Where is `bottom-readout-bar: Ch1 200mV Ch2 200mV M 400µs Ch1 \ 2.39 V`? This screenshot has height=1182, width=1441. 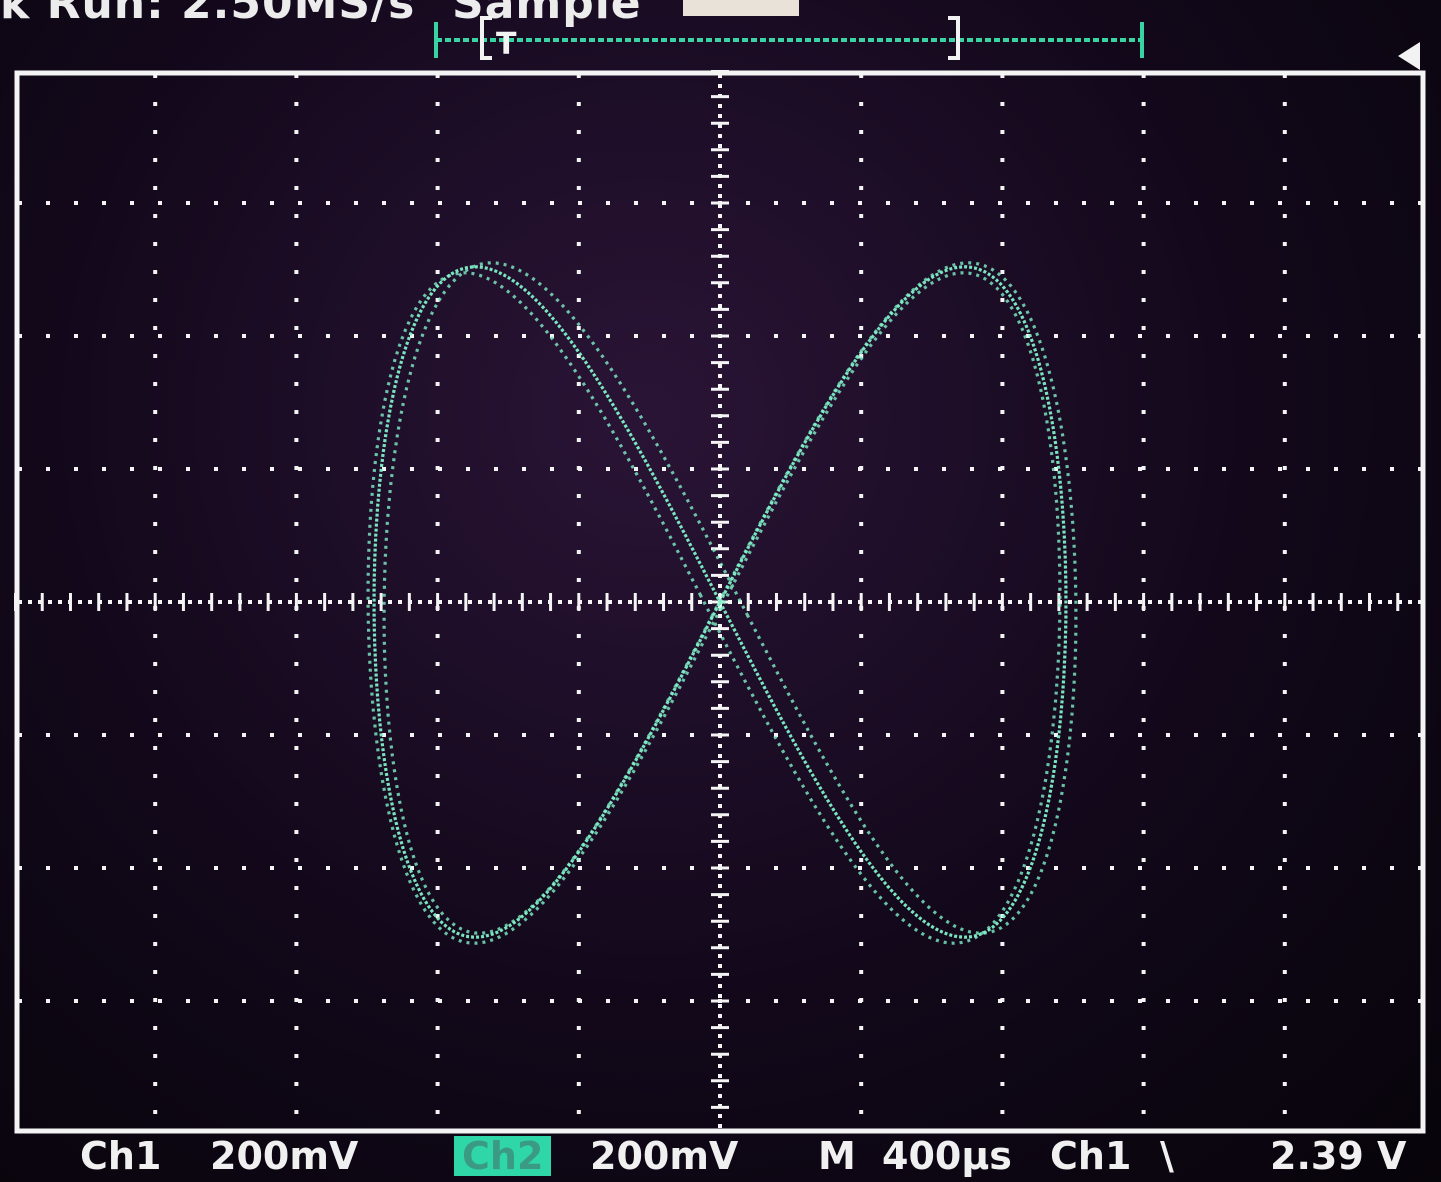
bottom-readout-bar: Ch1 200mV Ch2 200mV M 400µs Ch1 \ 2.39 V is located at coordinates (720, 1158).